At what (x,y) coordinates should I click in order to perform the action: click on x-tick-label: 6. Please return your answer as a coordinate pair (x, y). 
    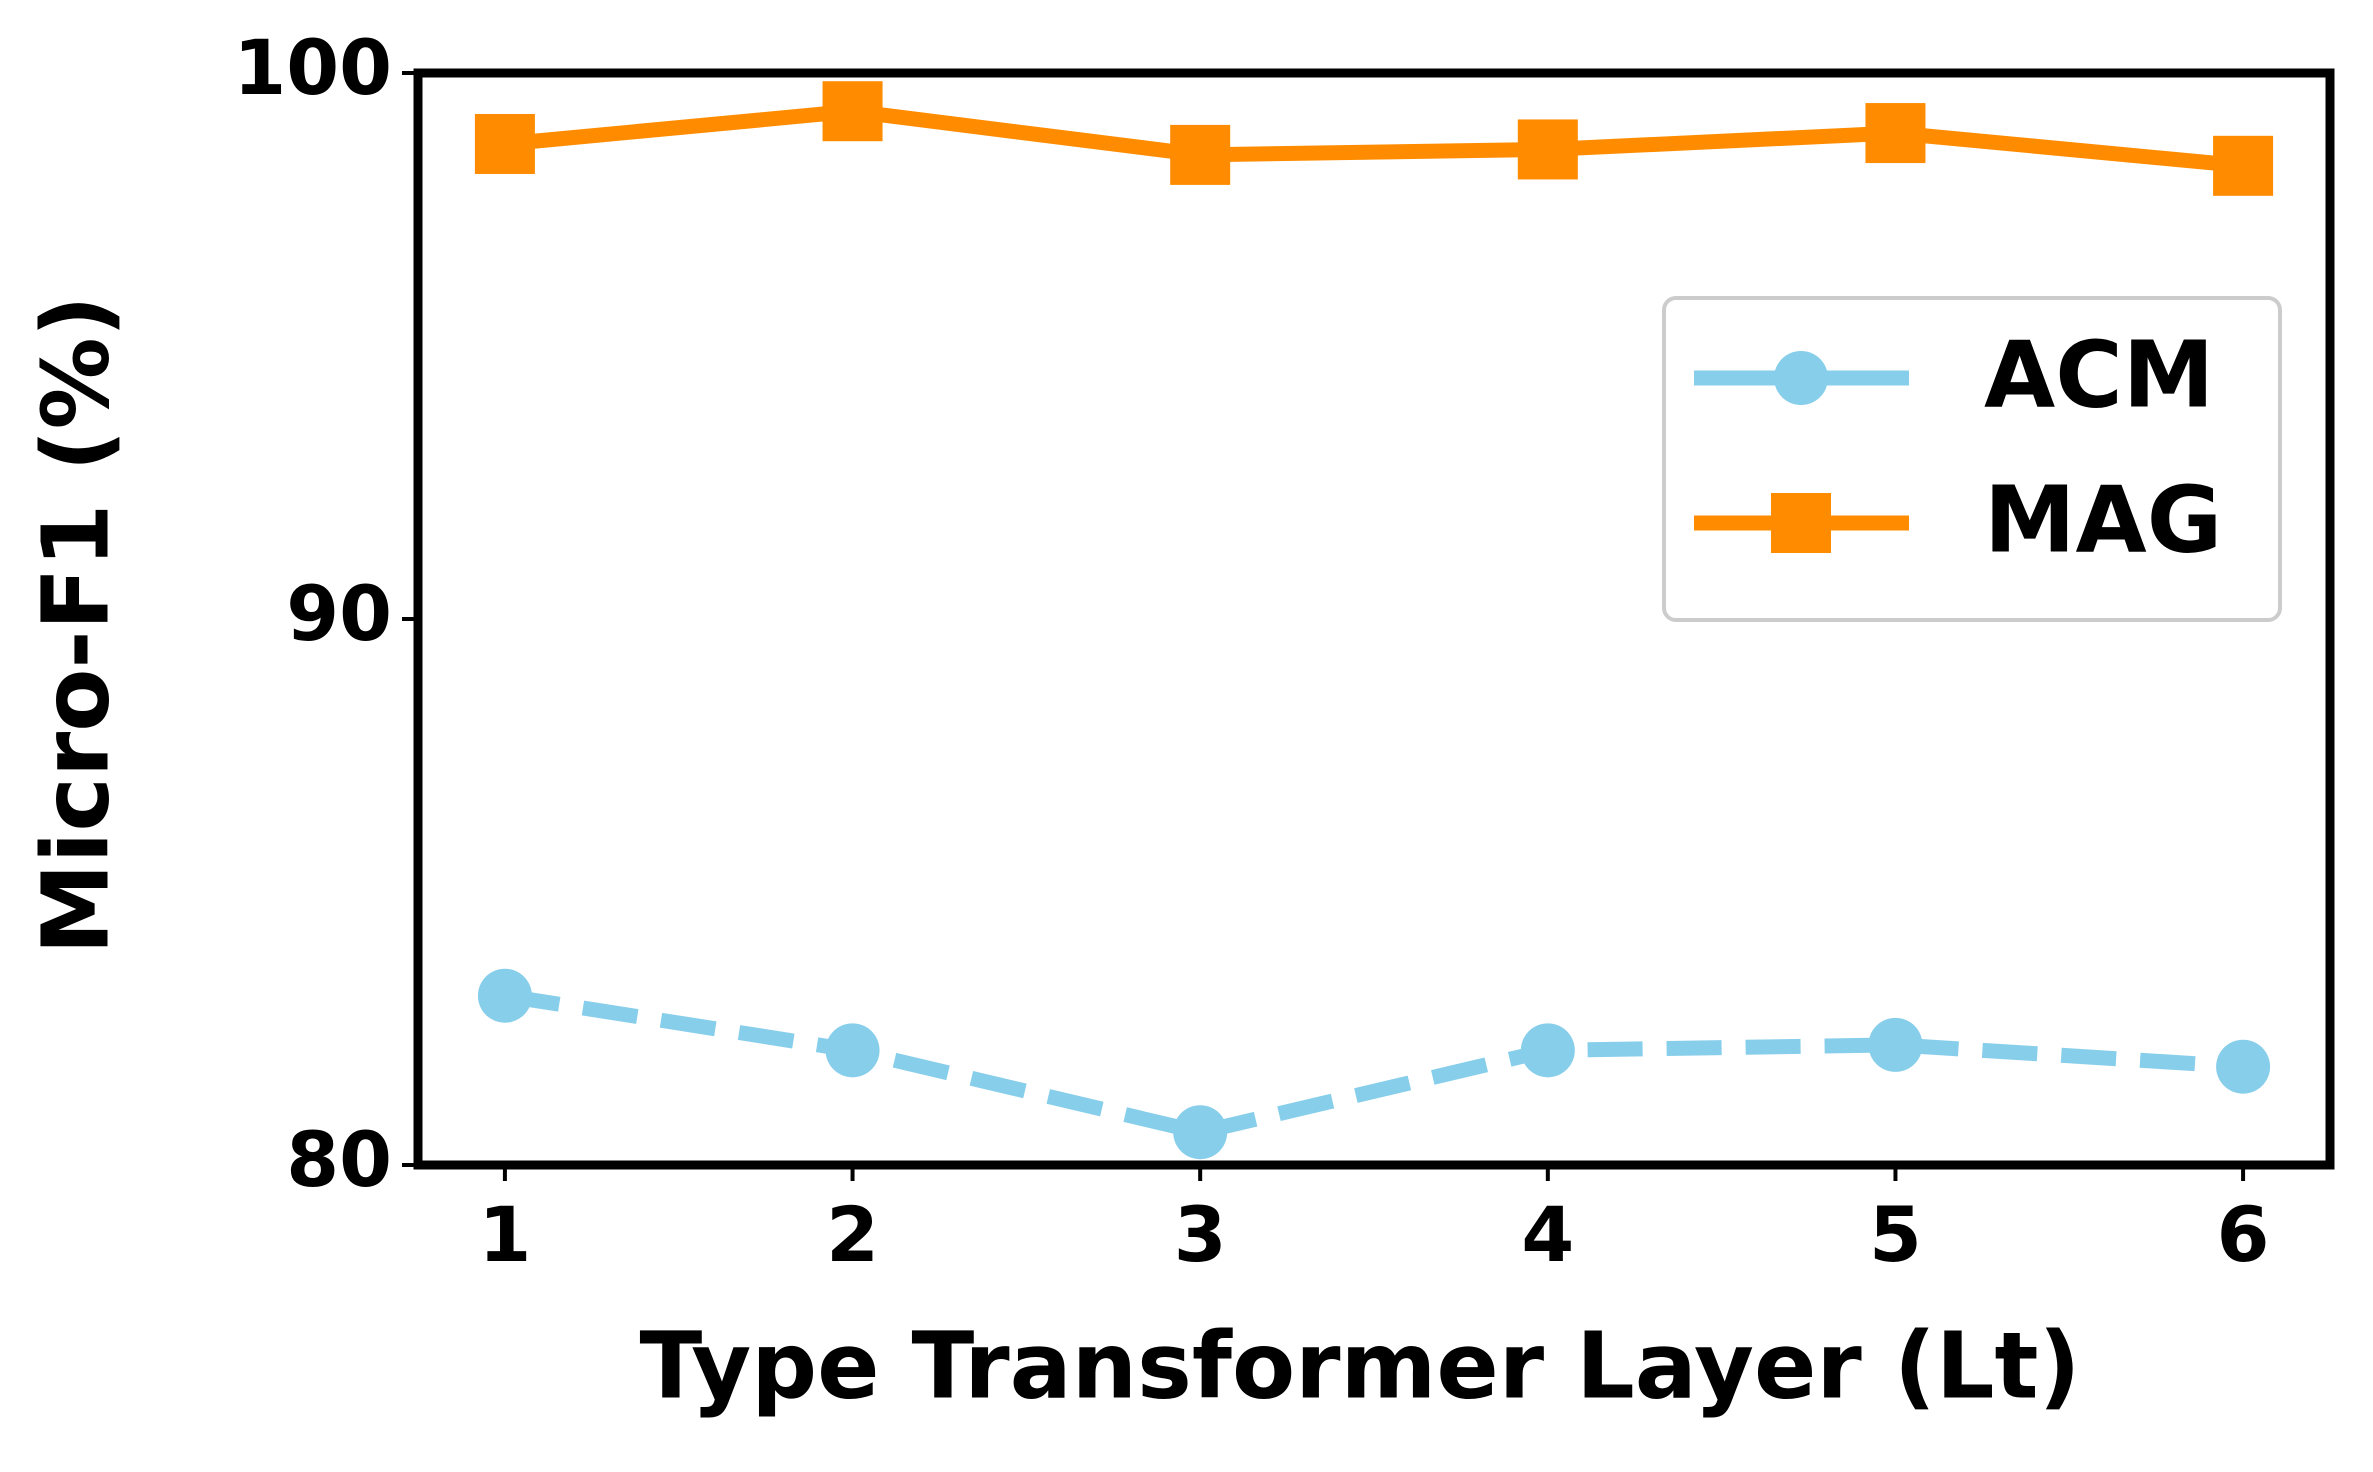
    Looking at the image, I should click on (2243, 1234).